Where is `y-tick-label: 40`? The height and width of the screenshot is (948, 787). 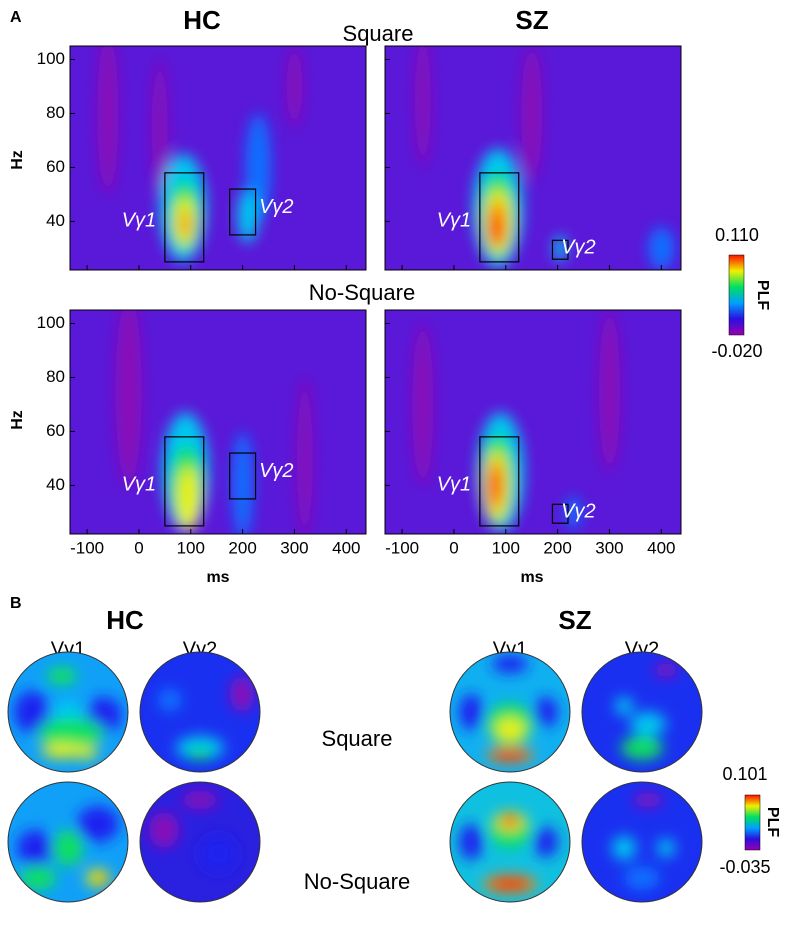 y-tick-label: 40 is located at coordinates (55, 484).